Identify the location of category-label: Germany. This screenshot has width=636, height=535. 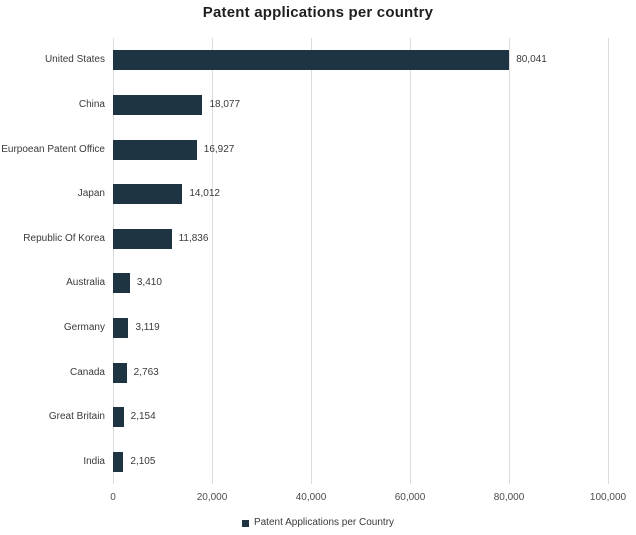
(84, 327).